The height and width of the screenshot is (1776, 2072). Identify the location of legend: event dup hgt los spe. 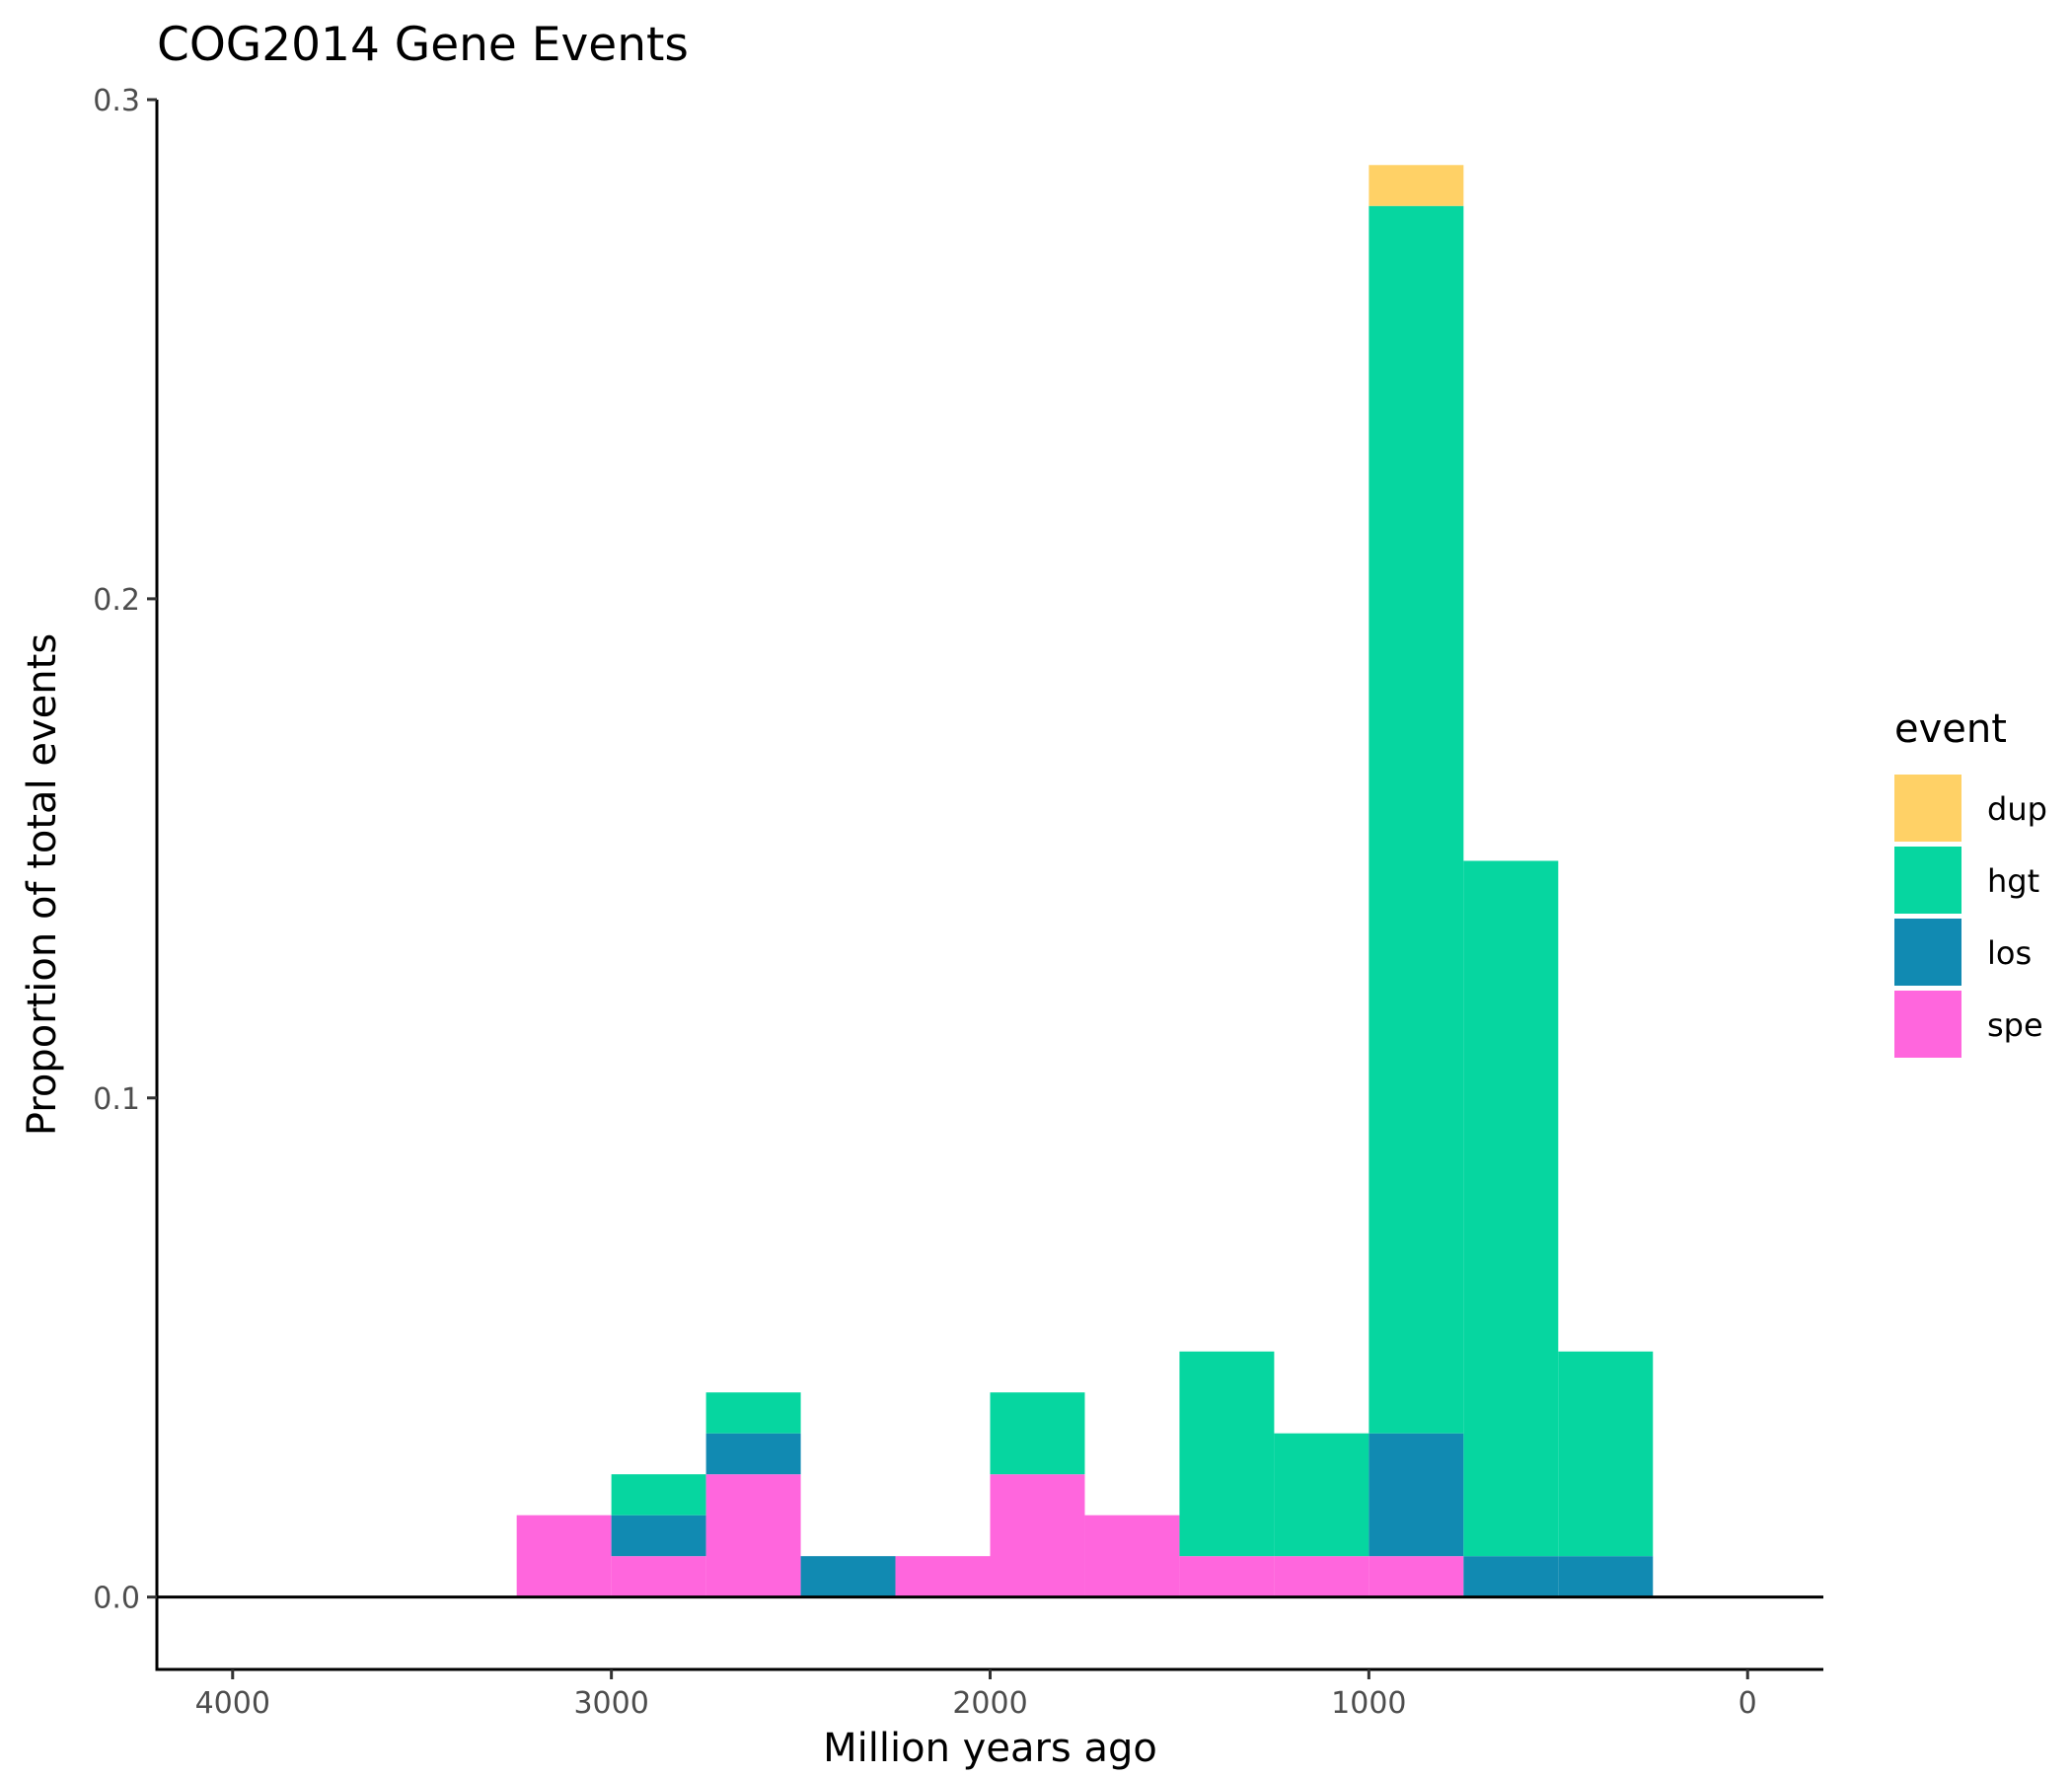
(1971, 882).